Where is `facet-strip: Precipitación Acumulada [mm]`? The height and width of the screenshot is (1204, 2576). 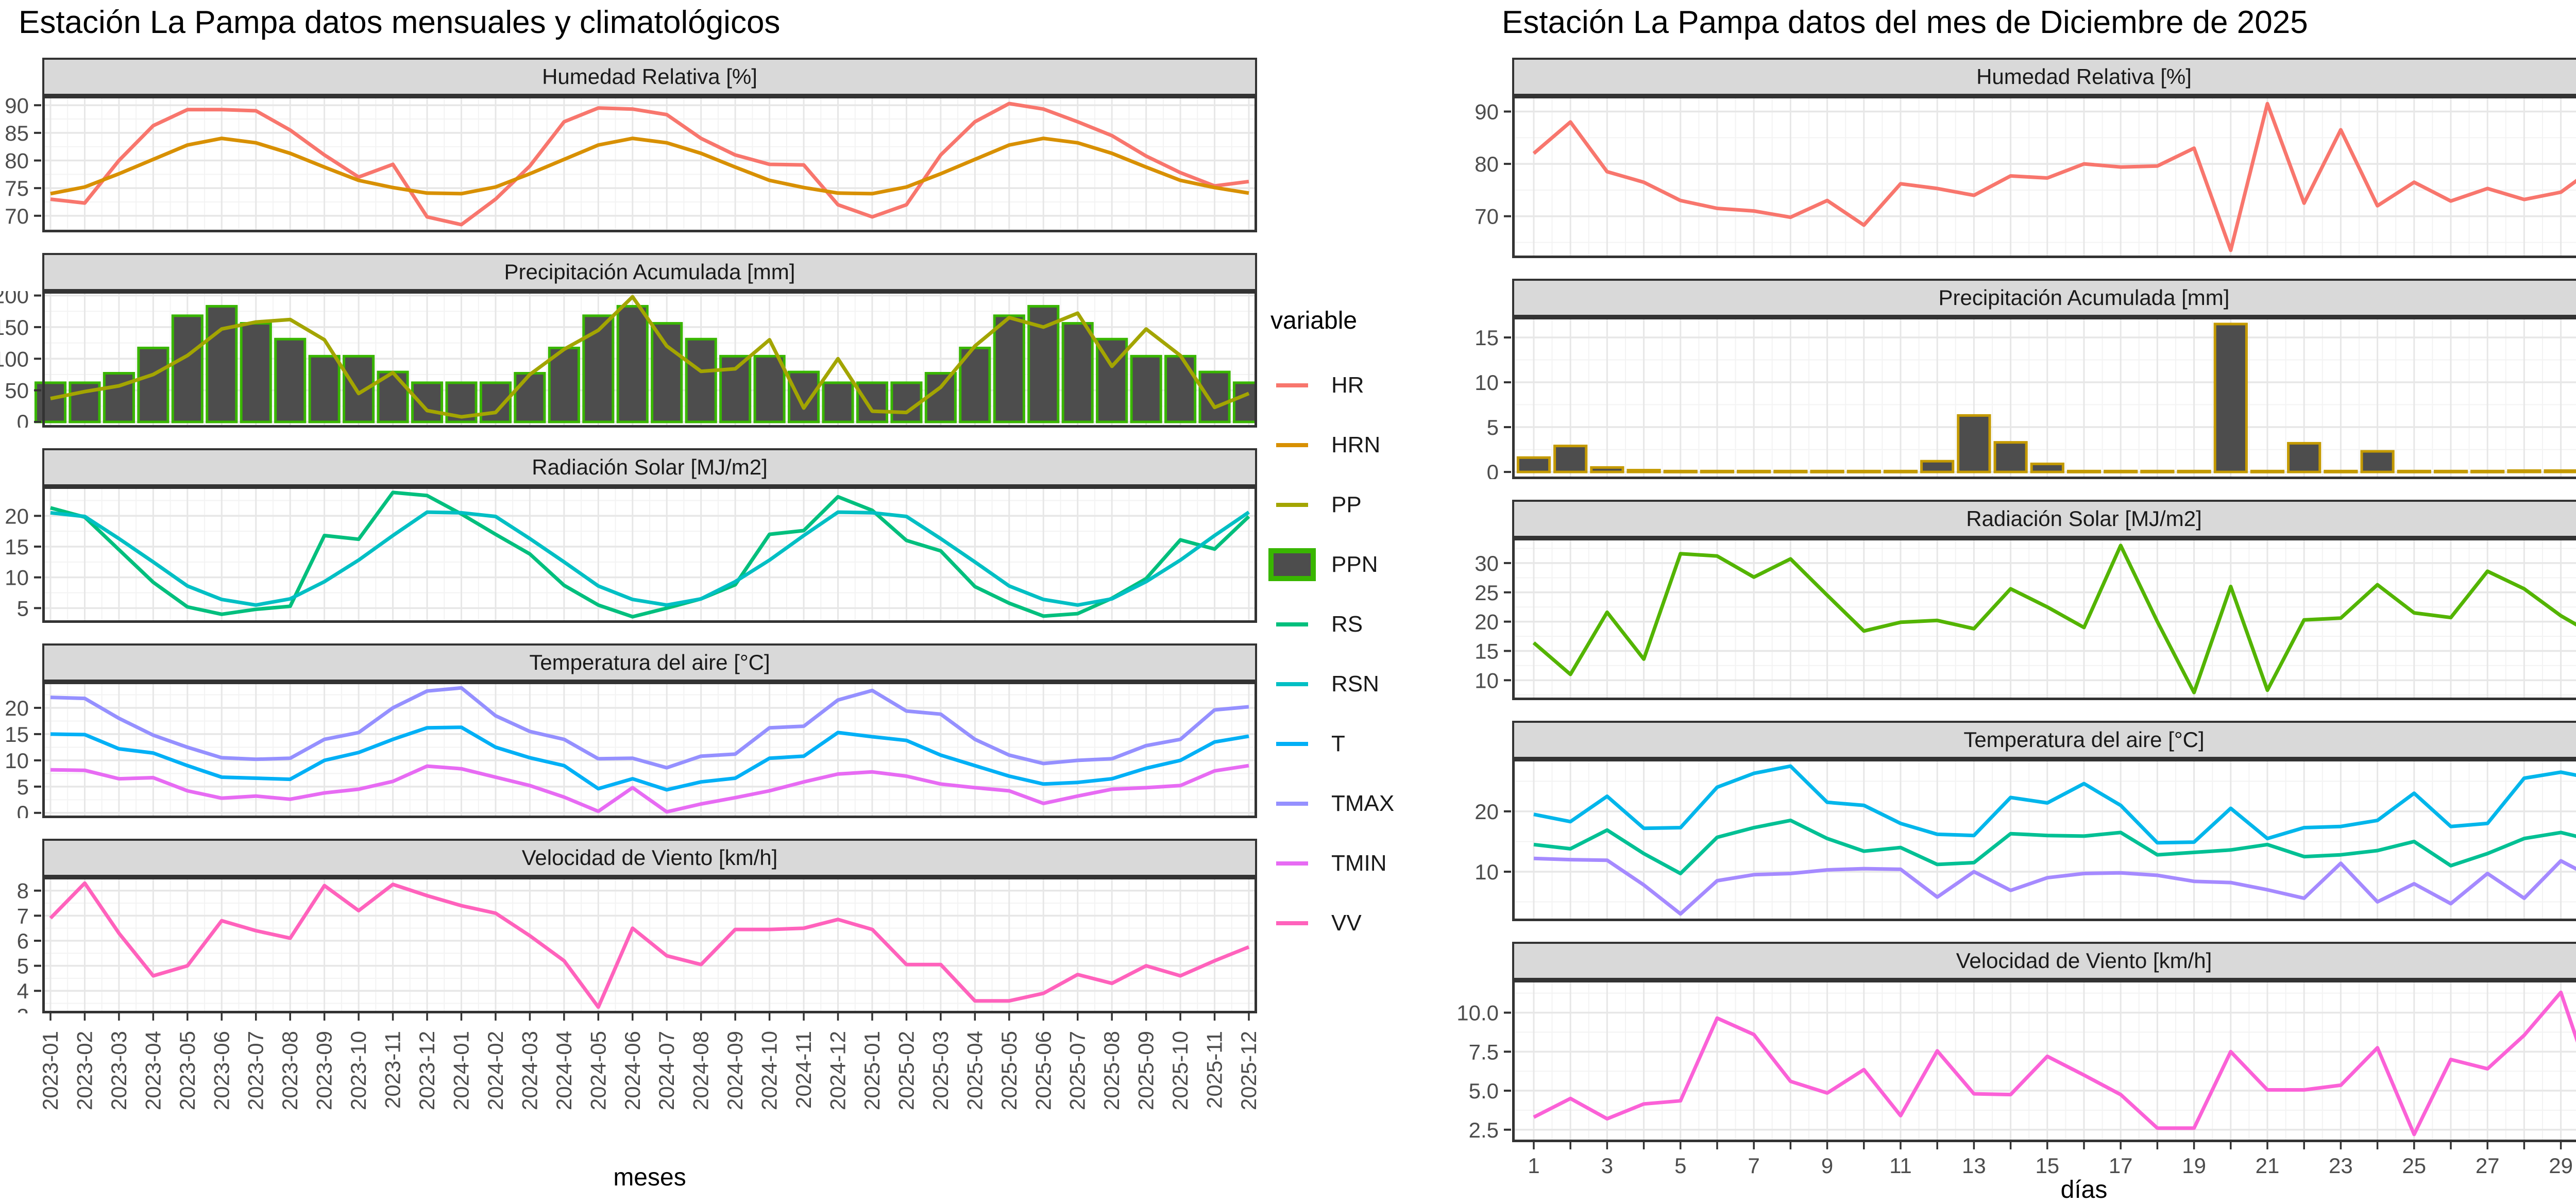
facet-strip: Precipitación Acumulada [mm] is located at coordinates (2044, 298).